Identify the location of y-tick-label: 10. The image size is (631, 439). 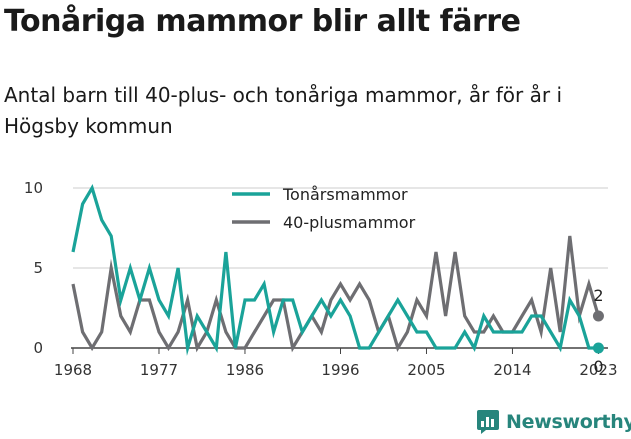
(33, 188).